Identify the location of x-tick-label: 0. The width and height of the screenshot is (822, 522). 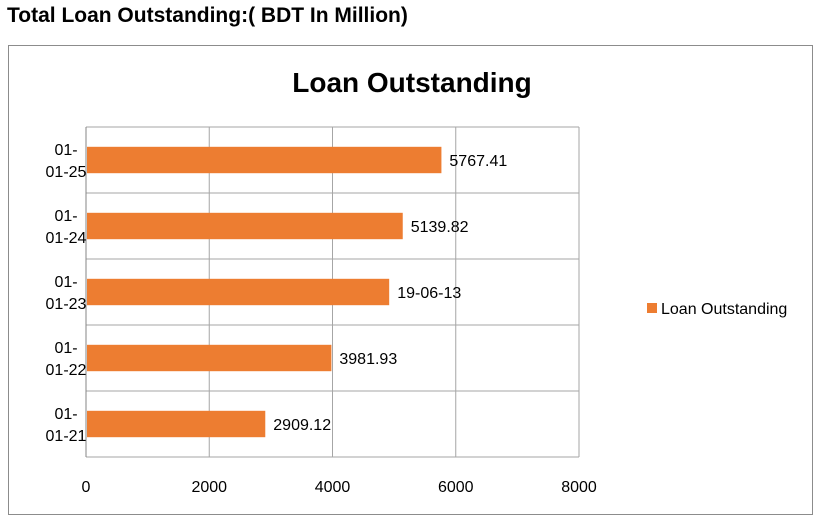
(86, 487).